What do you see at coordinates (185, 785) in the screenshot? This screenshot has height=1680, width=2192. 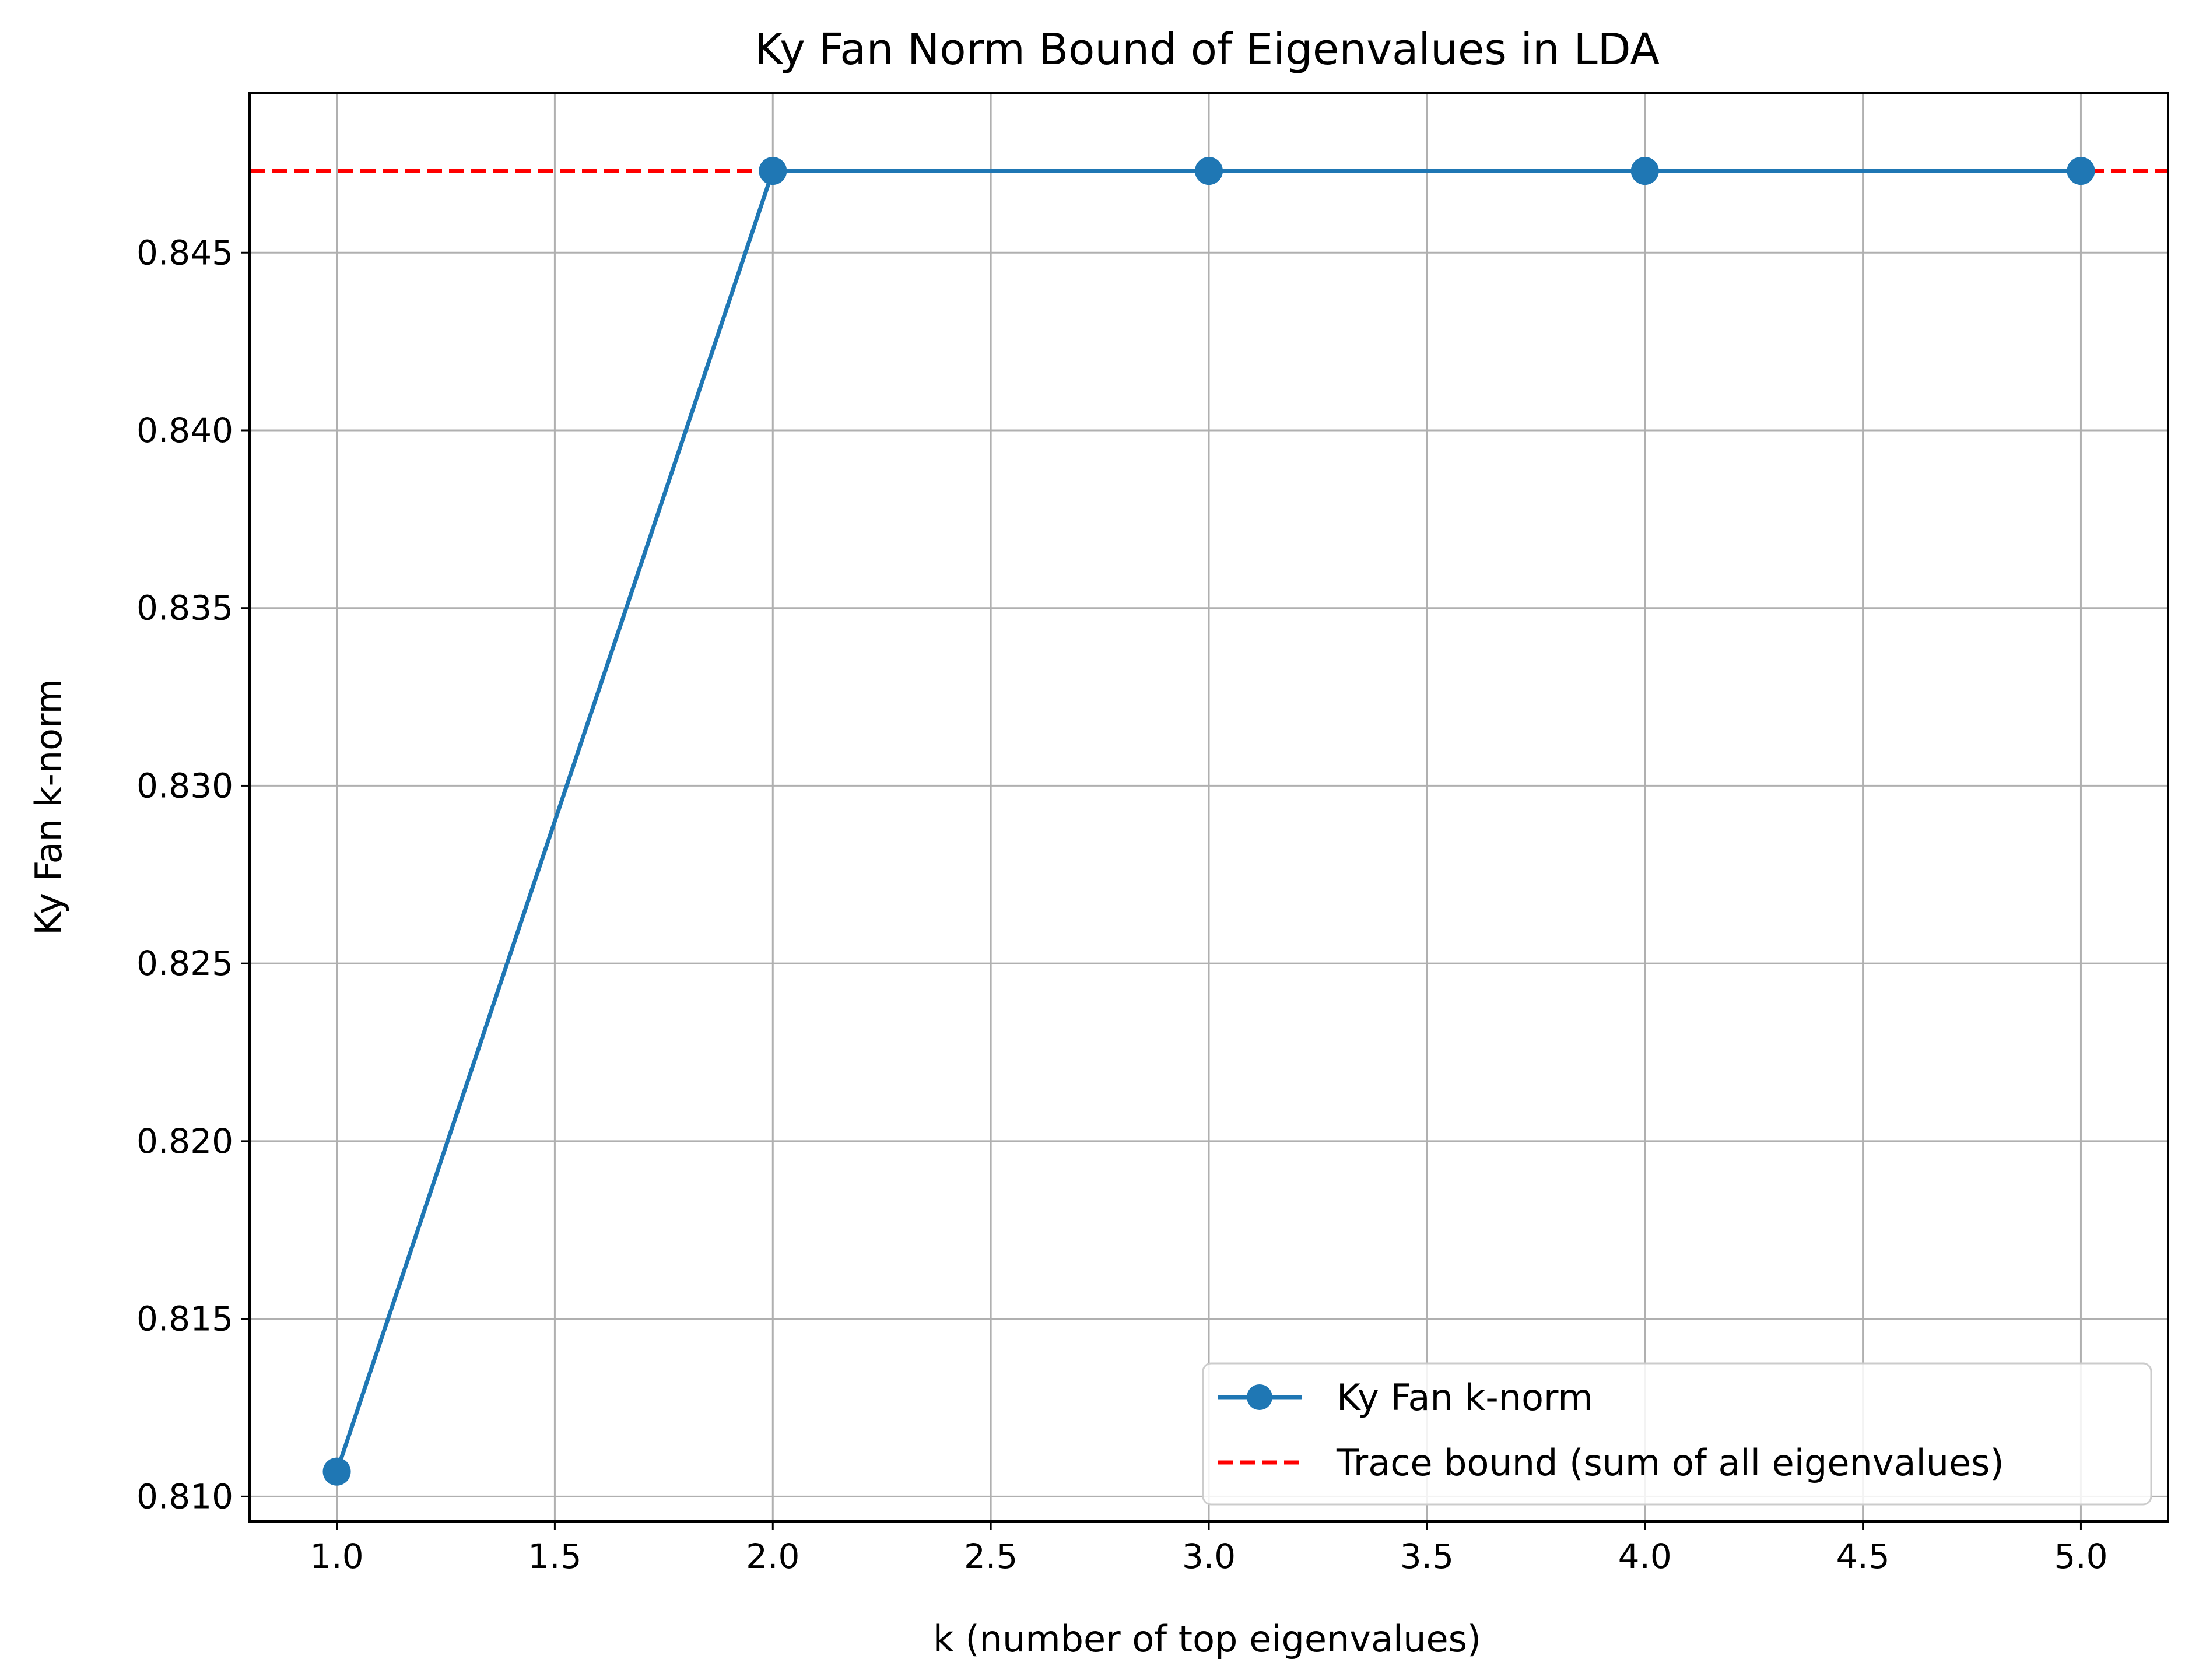 I see `y-tick-label: 0.830` at bounding box center [185, 785].